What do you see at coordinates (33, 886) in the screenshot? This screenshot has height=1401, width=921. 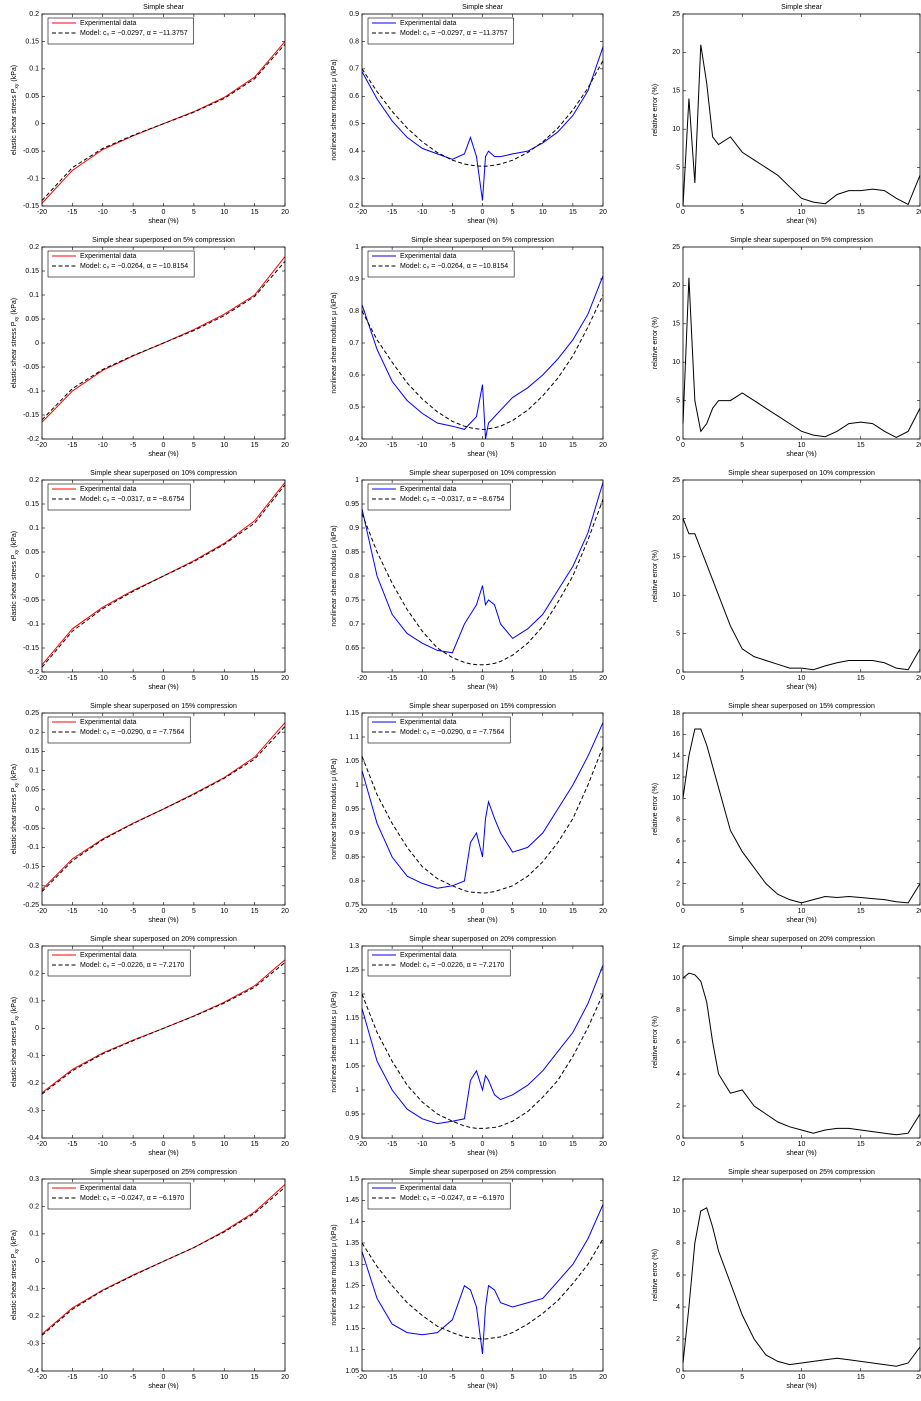 I see `y-tick-label: -0.2` at bounding box center [33, 886].